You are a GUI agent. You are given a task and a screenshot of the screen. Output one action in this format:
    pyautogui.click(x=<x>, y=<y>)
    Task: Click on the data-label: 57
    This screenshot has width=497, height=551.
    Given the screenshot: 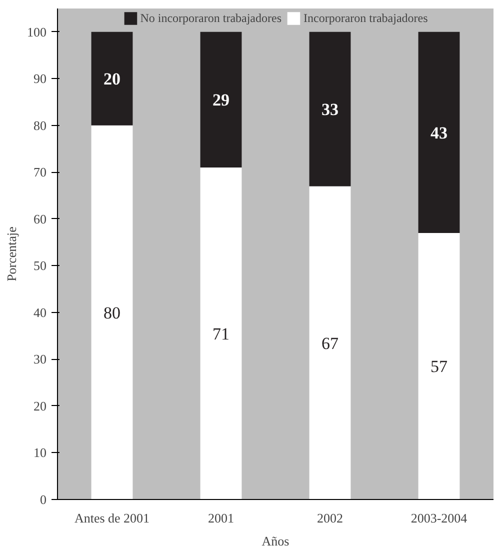 What is the action you would take?
    pyautogui.click(x=439, y=366)
    